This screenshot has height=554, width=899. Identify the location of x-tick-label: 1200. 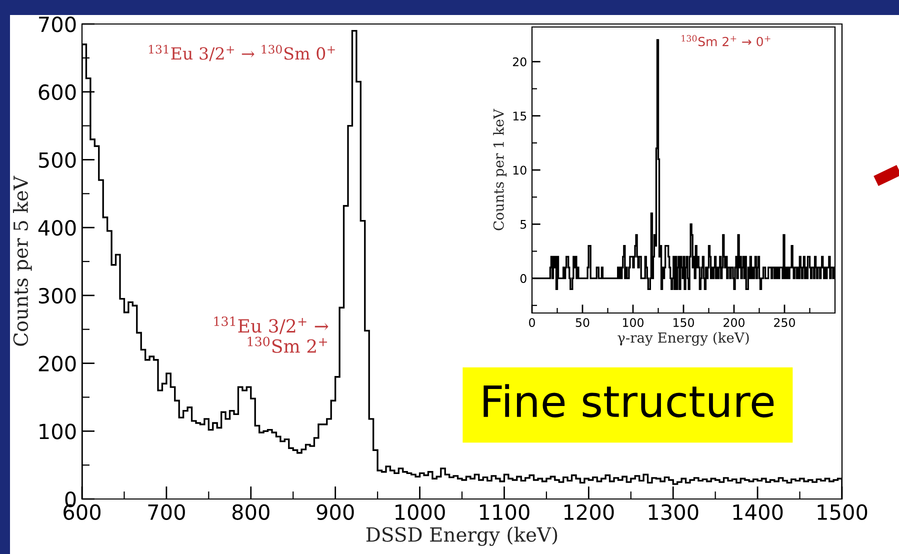
(589, 512).